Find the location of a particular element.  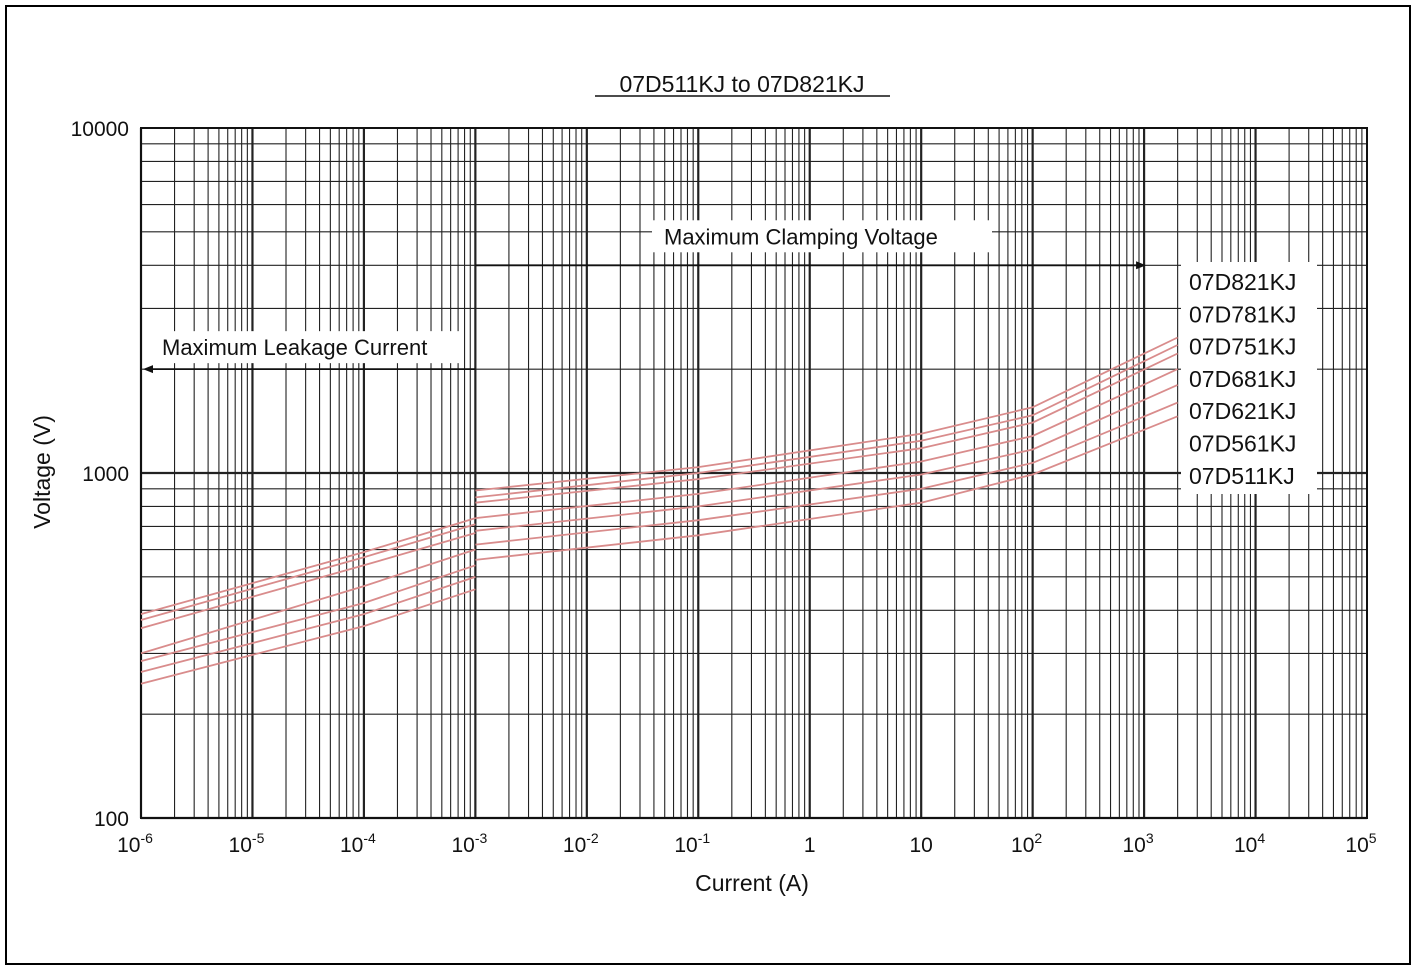

leakage-annotation-background is located at coordinates (308, 347).